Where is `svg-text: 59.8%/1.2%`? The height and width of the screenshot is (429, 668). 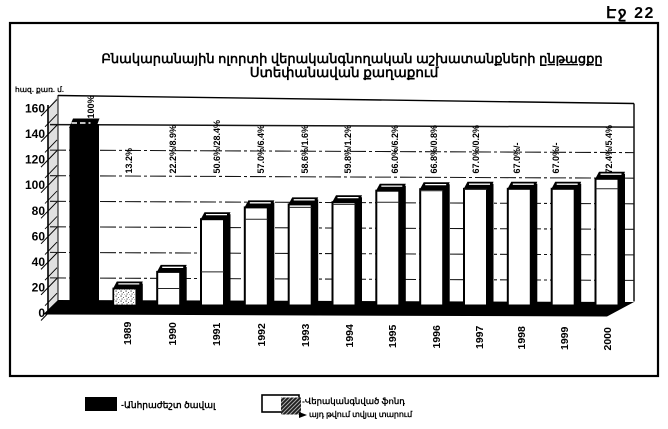 svg-text: 59.8%/1.2% is located at coordinates (348, 149).